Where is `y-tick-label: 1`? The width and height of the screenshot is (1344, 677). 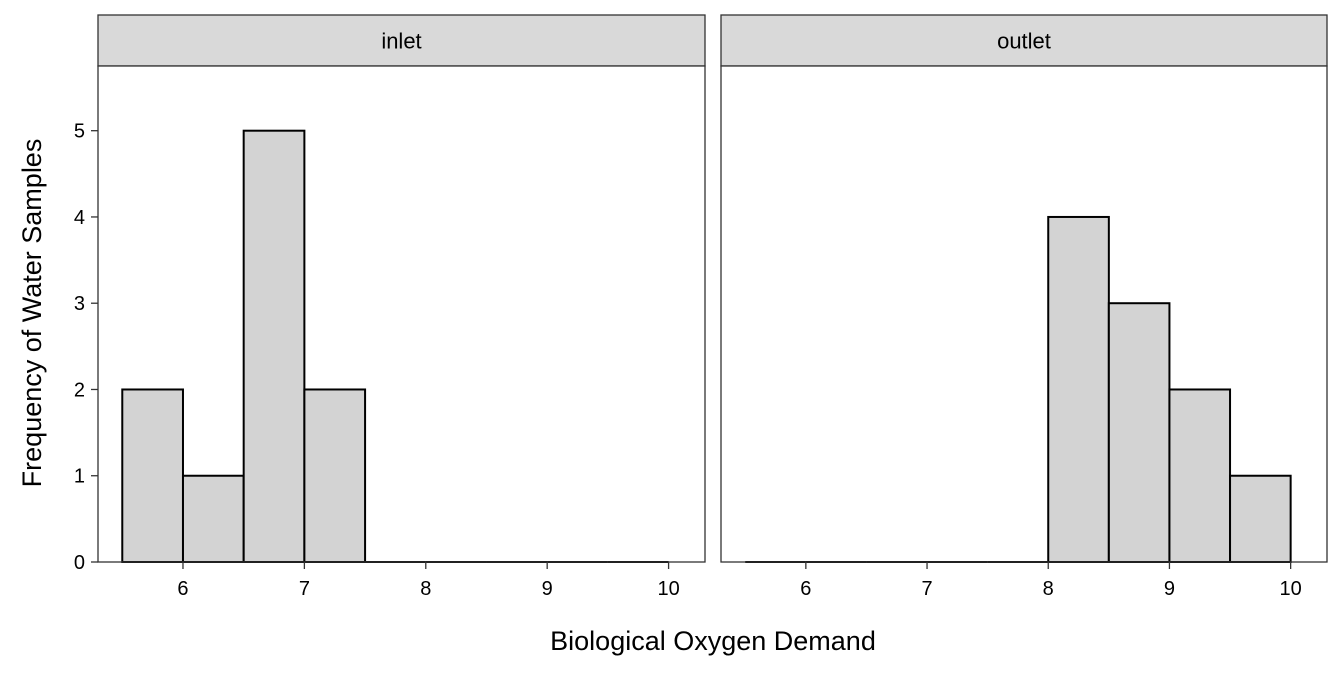
y-tick-label: 1 is located at coordinates (79, 477).